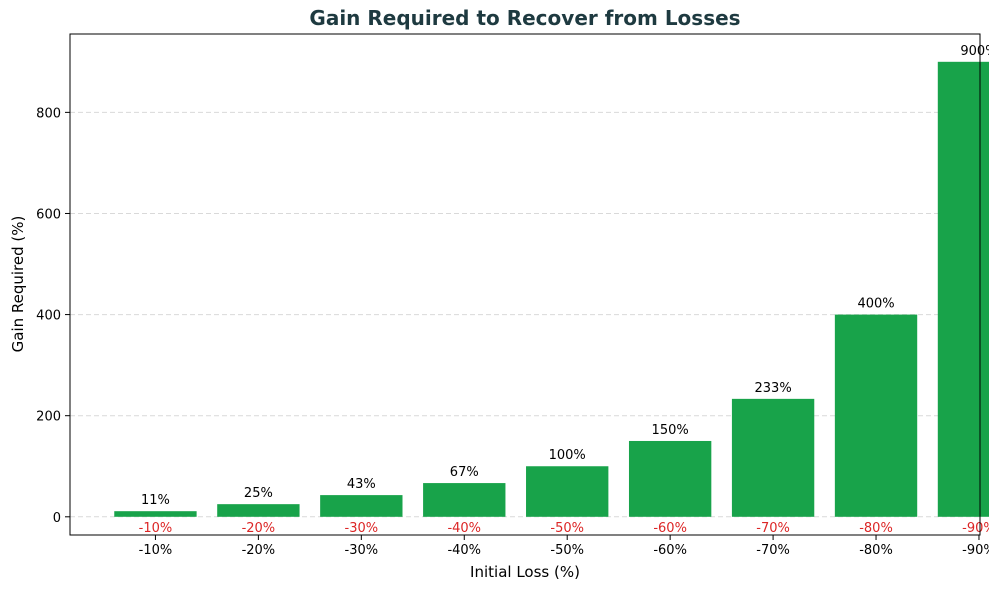 The height and width of the screenshot is (590, 989). Describe the element at coordinates (567, 550) in the screenshot. I see `x-tick-label: -50%` at that location.